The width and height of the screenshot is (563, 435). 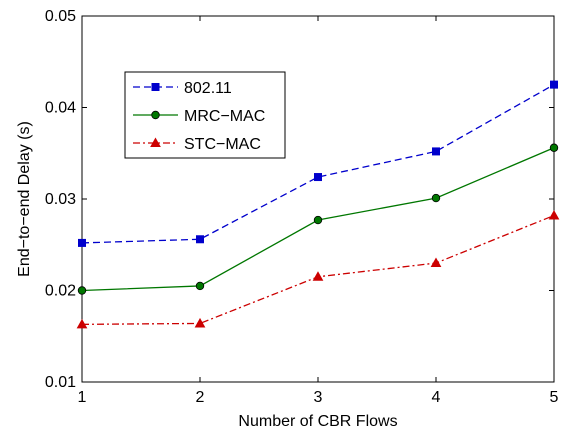 I want to click on x-tick-label: 4, so click(x=436, y=397).